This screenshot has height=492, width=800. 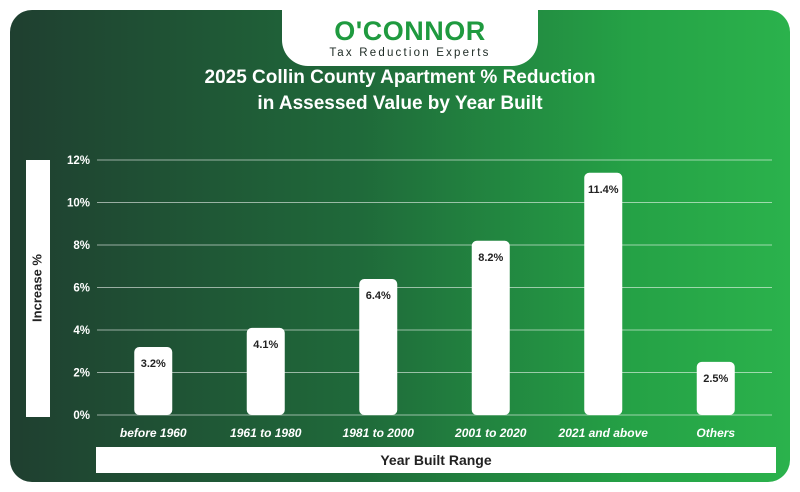 I want to click on data-label: 4.1%, so click(x=265, y=345).